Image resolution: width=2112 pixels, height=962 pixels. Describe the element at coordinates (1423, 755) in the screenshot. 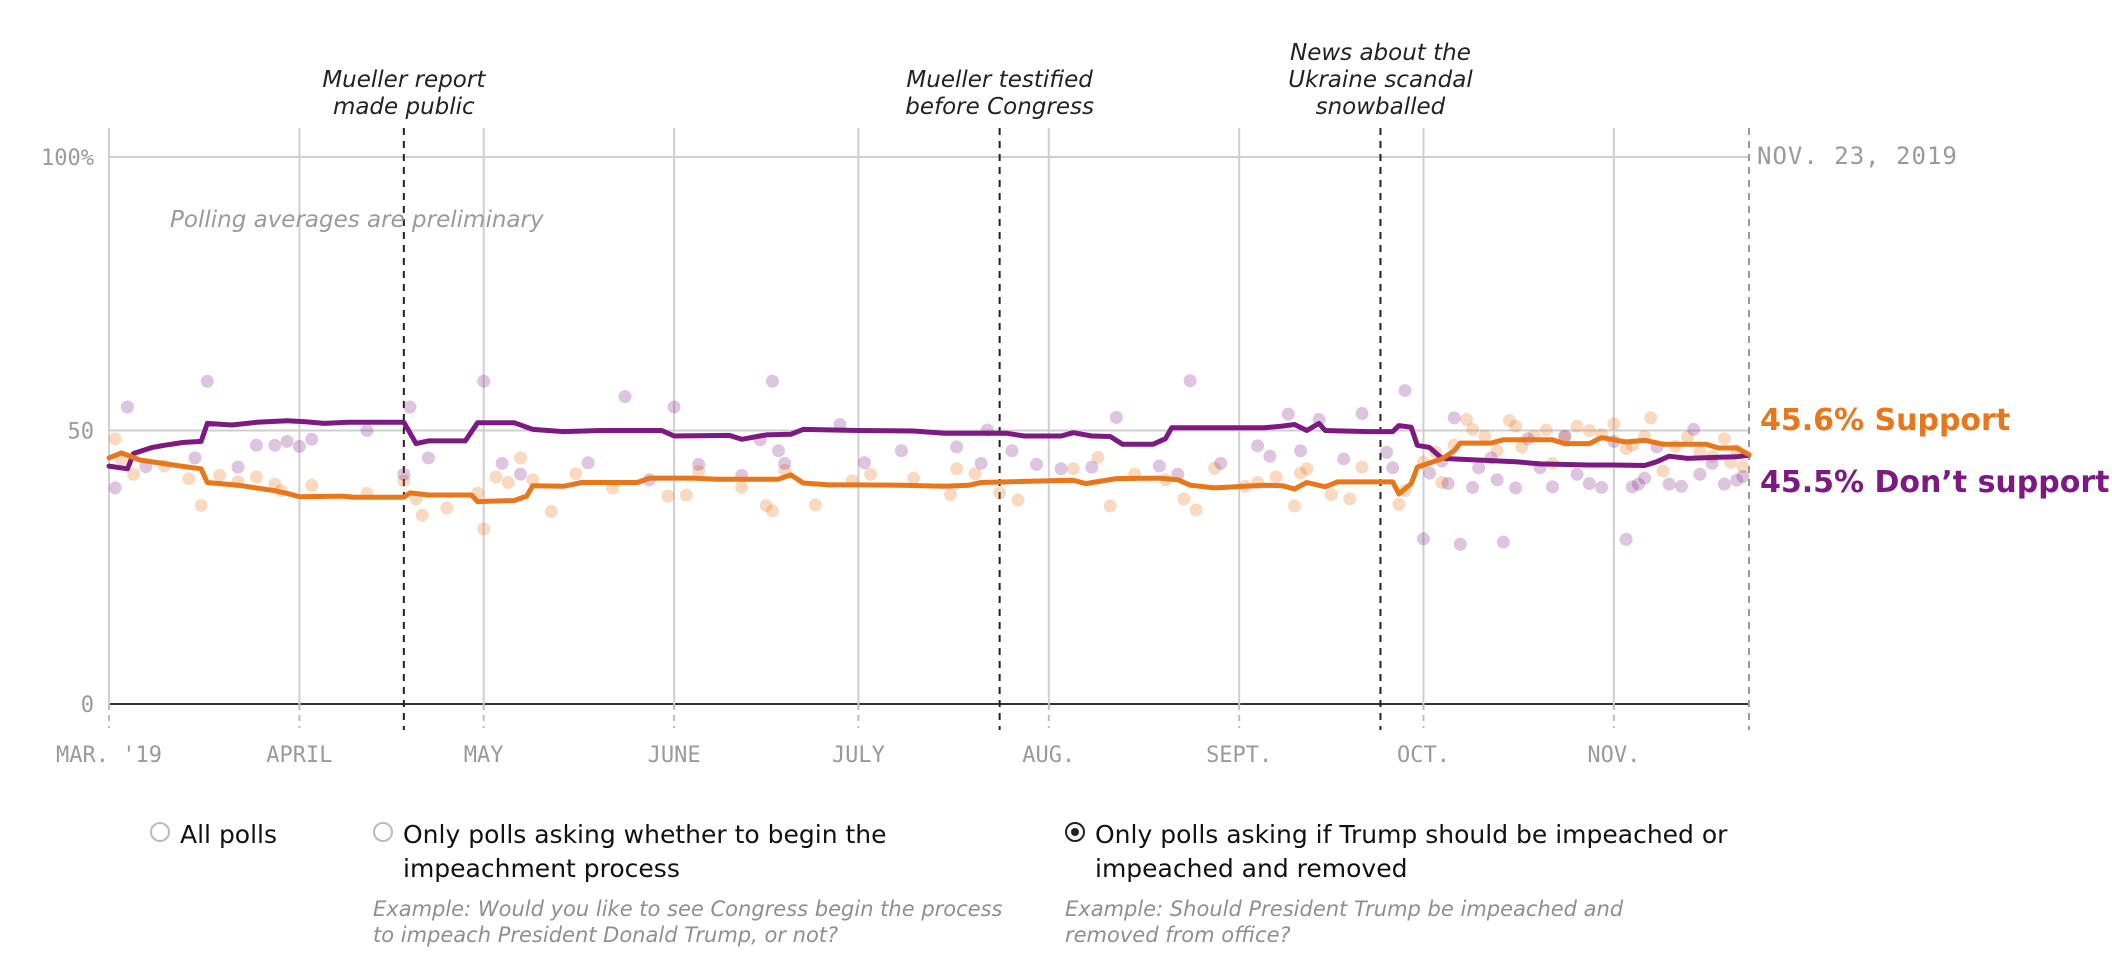

I see `x-tick-label-7: OCT.` at that location.